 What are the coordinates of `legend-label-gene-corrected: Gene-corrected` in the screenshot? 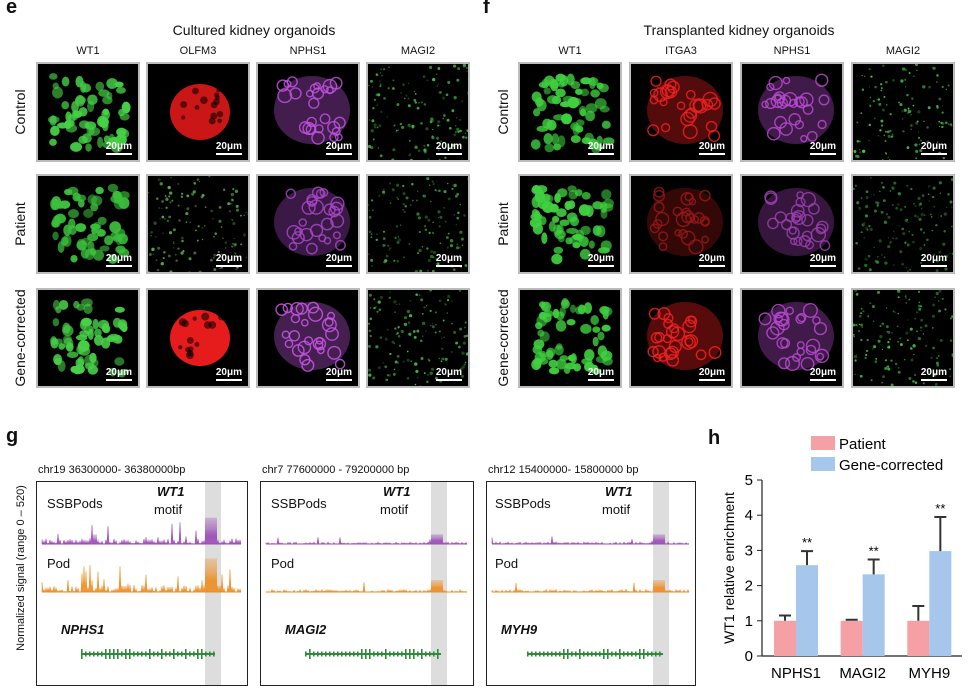 It's located at (891, 465).